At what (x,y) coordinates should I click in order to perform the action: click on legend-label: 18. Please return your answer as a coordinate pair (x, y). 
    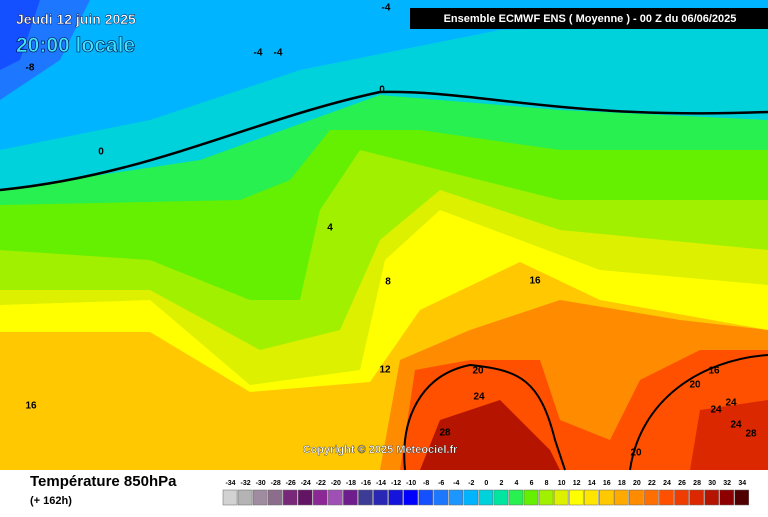
    Looking at the image, I should click on (622, 483).